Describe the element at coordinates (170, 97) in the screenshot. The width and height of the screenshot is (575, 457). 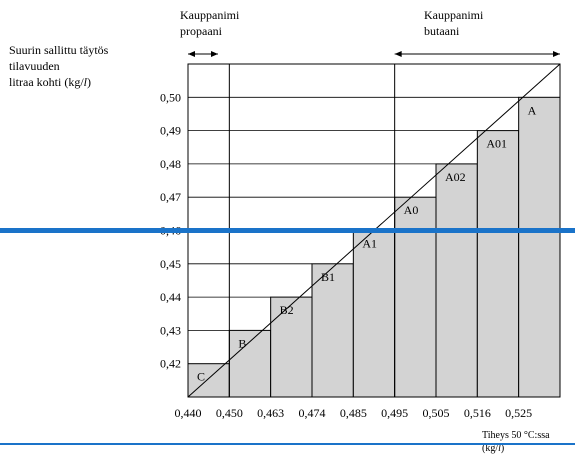
I see `y-tick-label-8: 0,50` at that location.